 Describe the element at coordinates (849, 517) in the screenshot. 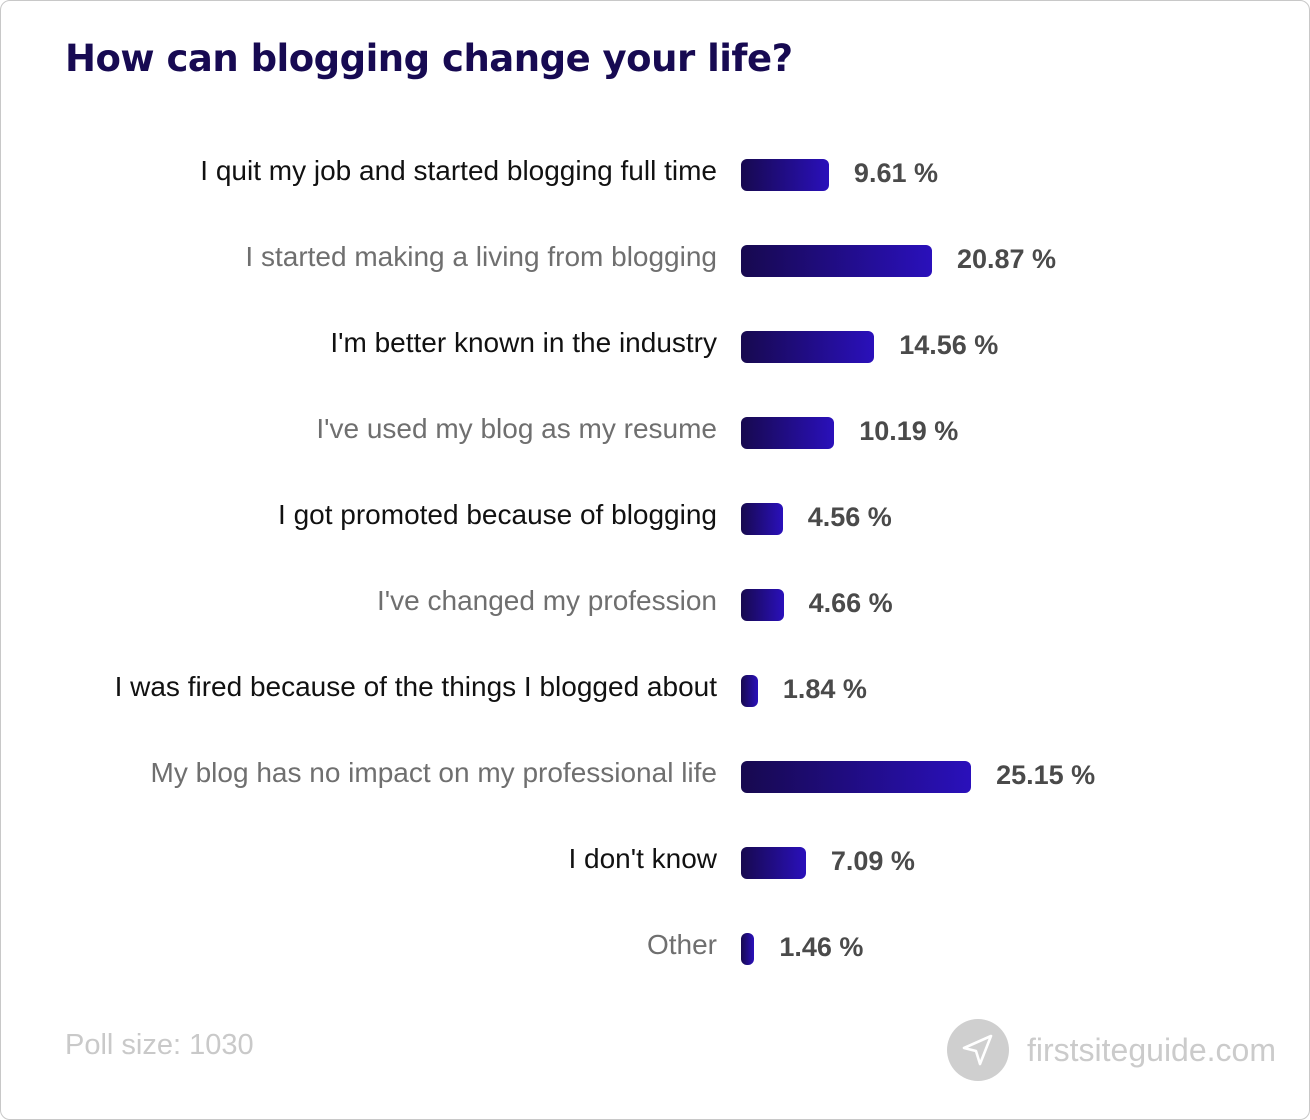

I see `bar-value: 4.56 %` at that location.